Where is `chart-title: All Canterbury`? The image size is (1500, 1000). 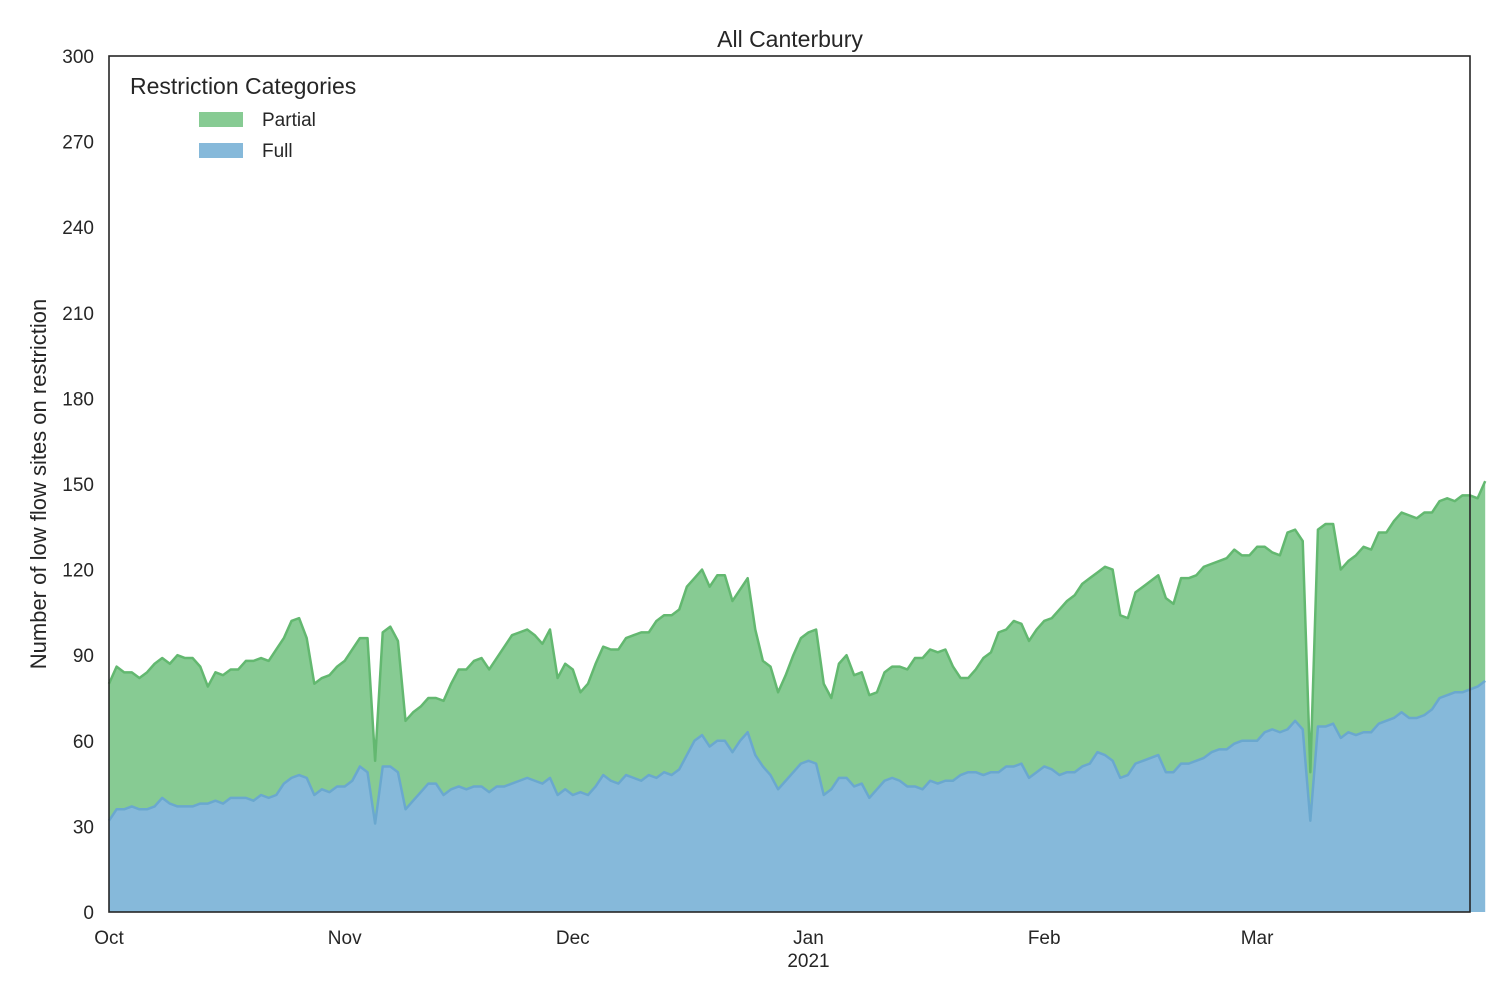 chart-title: All Canterbury is located at coordinates (790, 39).